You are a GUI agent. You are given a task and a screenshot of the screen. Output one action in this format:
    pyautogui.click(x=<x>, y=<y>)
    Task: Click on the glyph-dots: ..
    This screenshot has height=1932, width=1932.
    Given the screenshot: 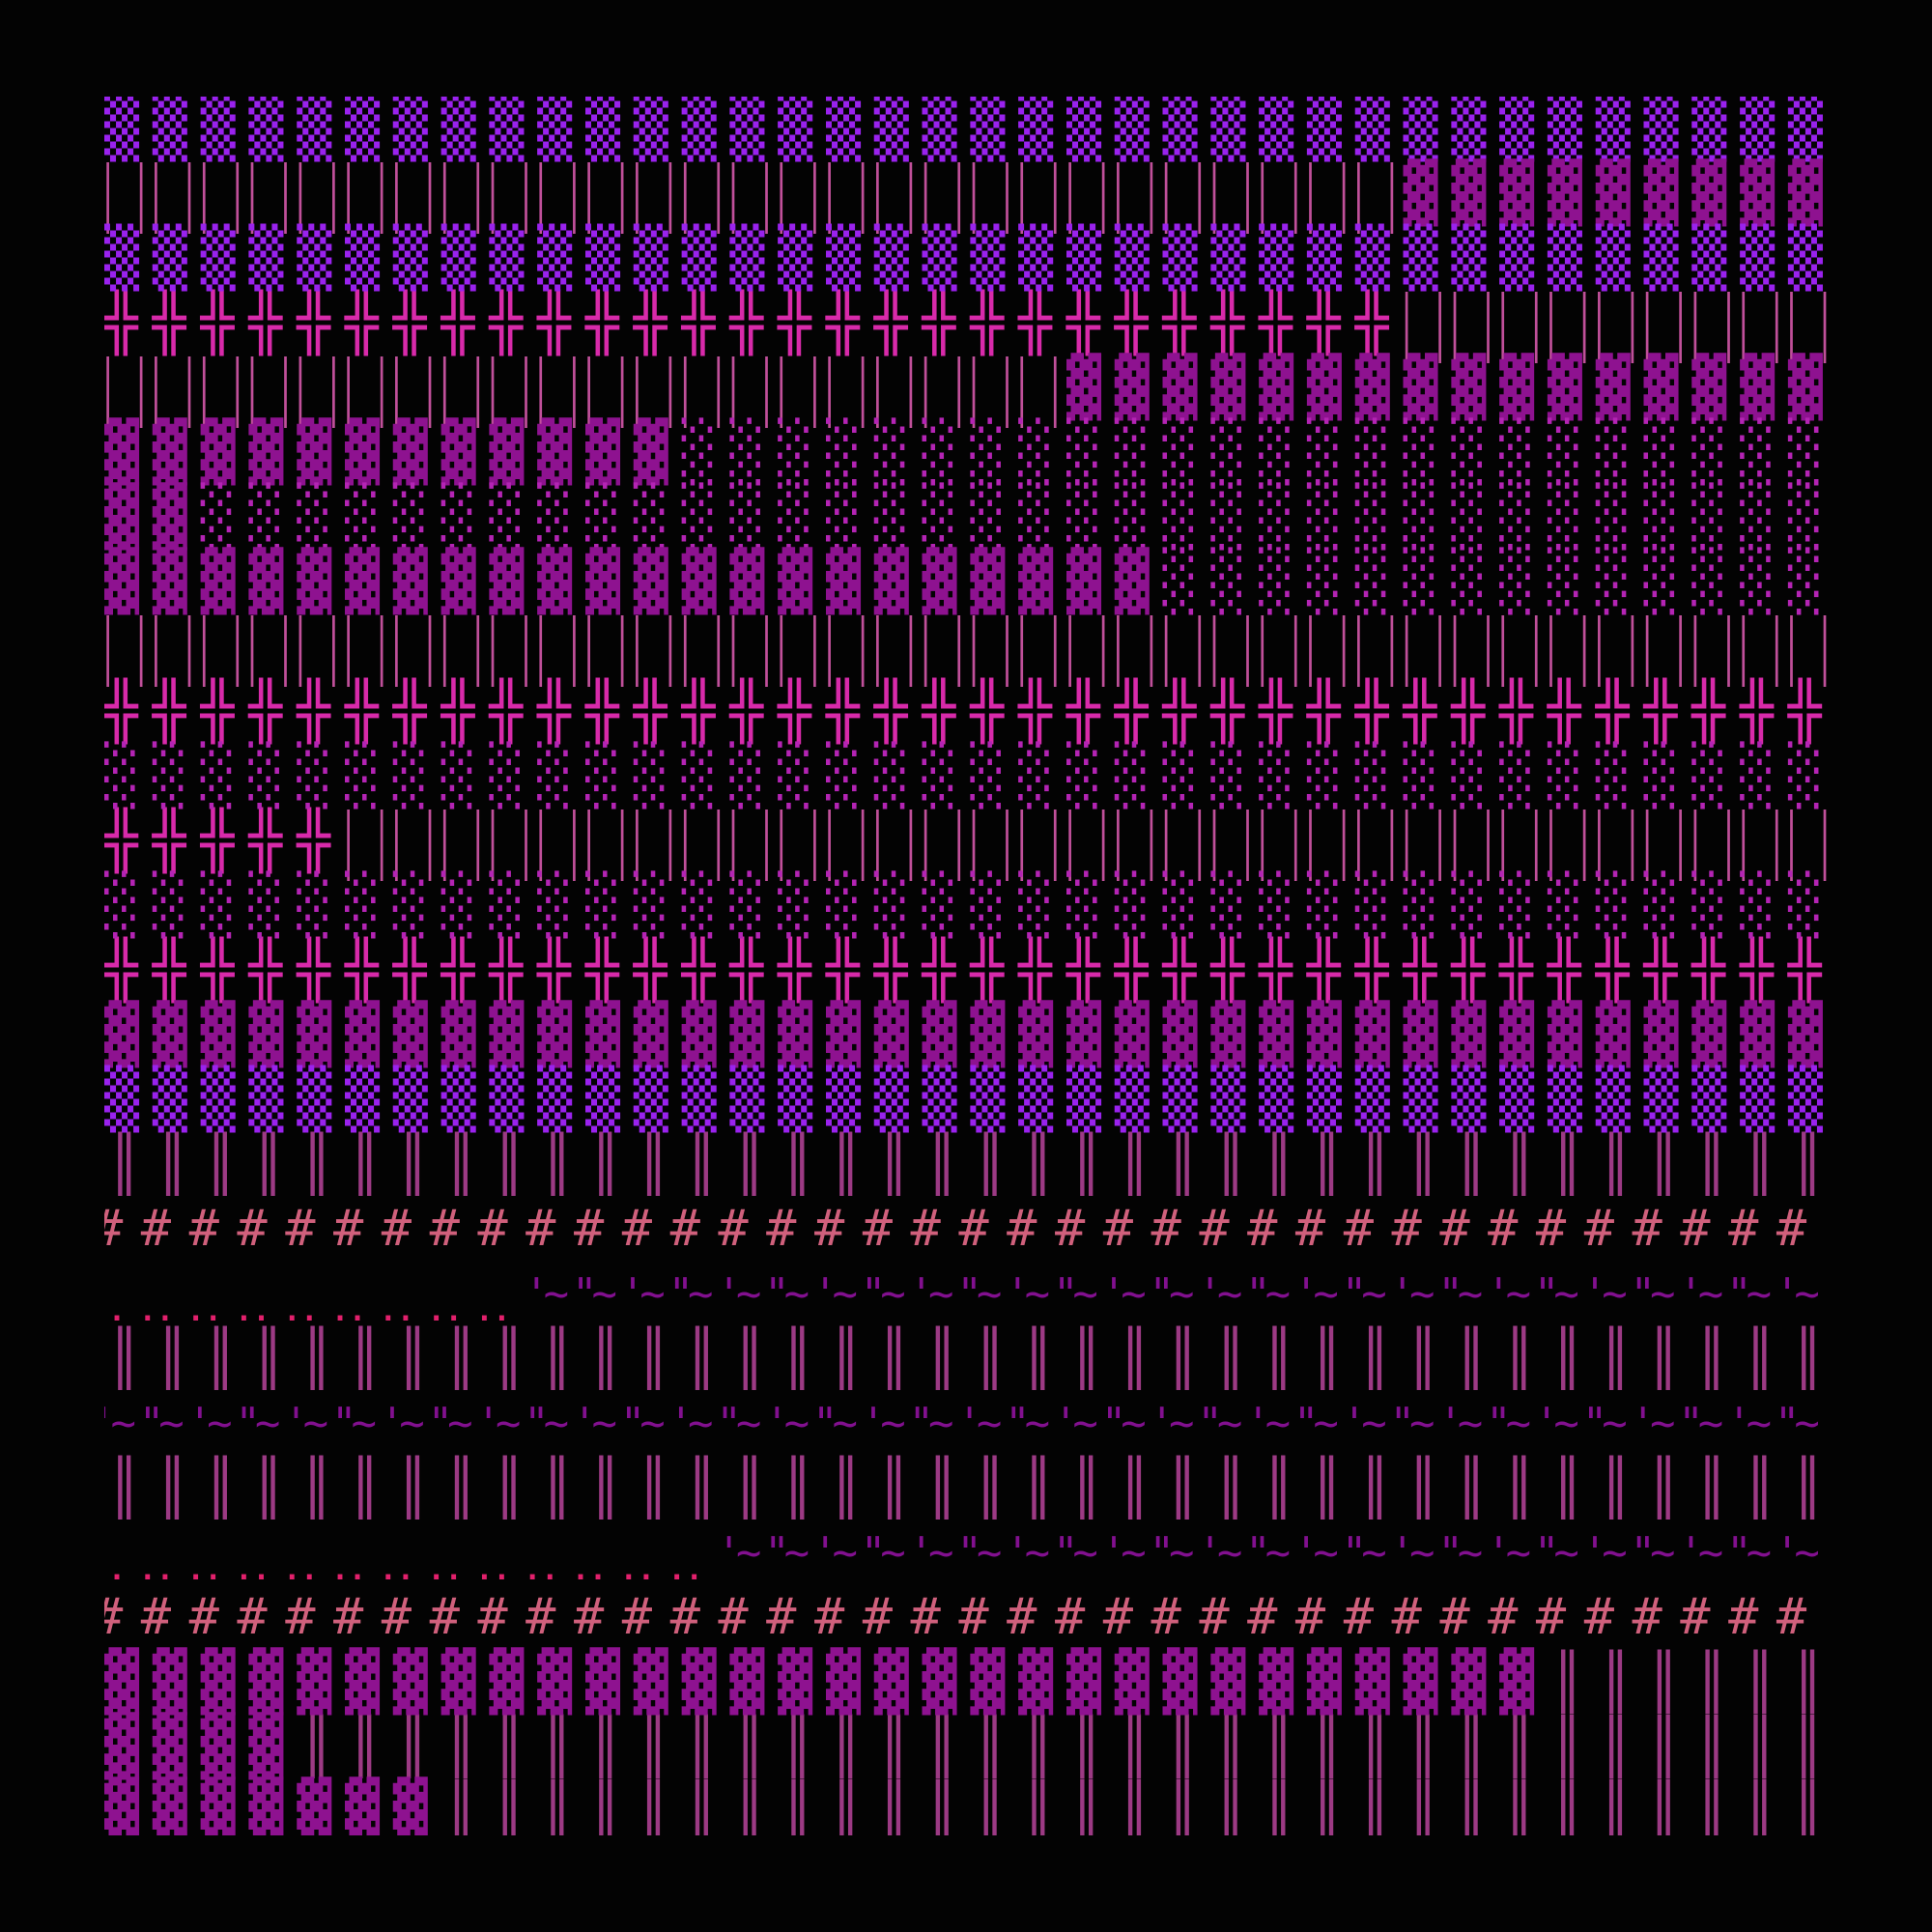 What is the action you would take?
    pyautogui.click(x=445, y=1570)
    